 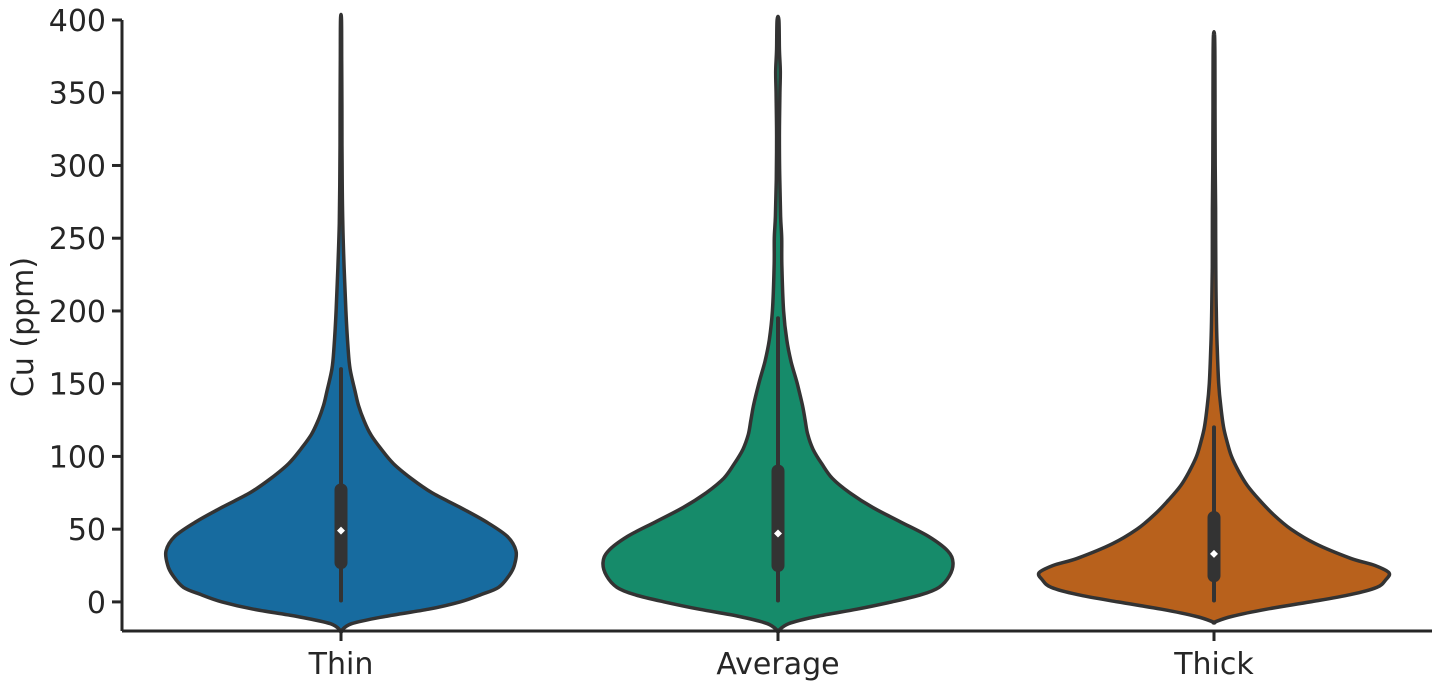 I want to click on y-tick-label: 250, so click(x=77, y=239).